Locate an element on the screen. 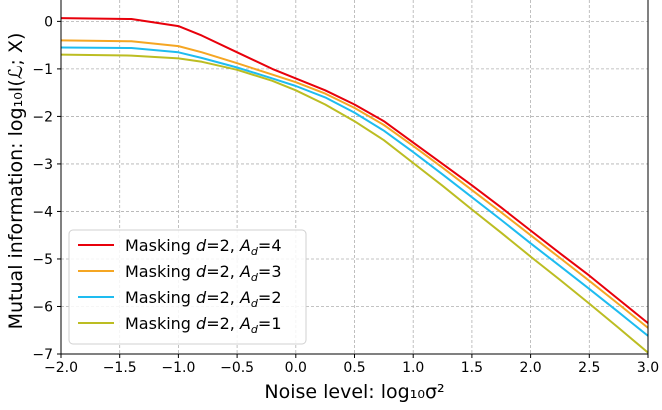 This screenshot has height=410, width=662. x-tick-label: 0.0 is located at coordinates (296, 368).